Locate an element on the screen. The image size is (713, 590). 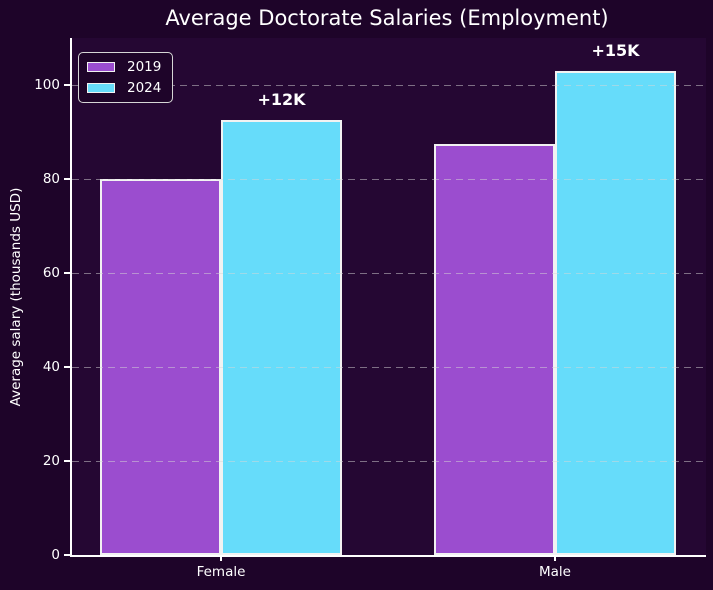
bar-2024-male is located at coordinates (615, 312).